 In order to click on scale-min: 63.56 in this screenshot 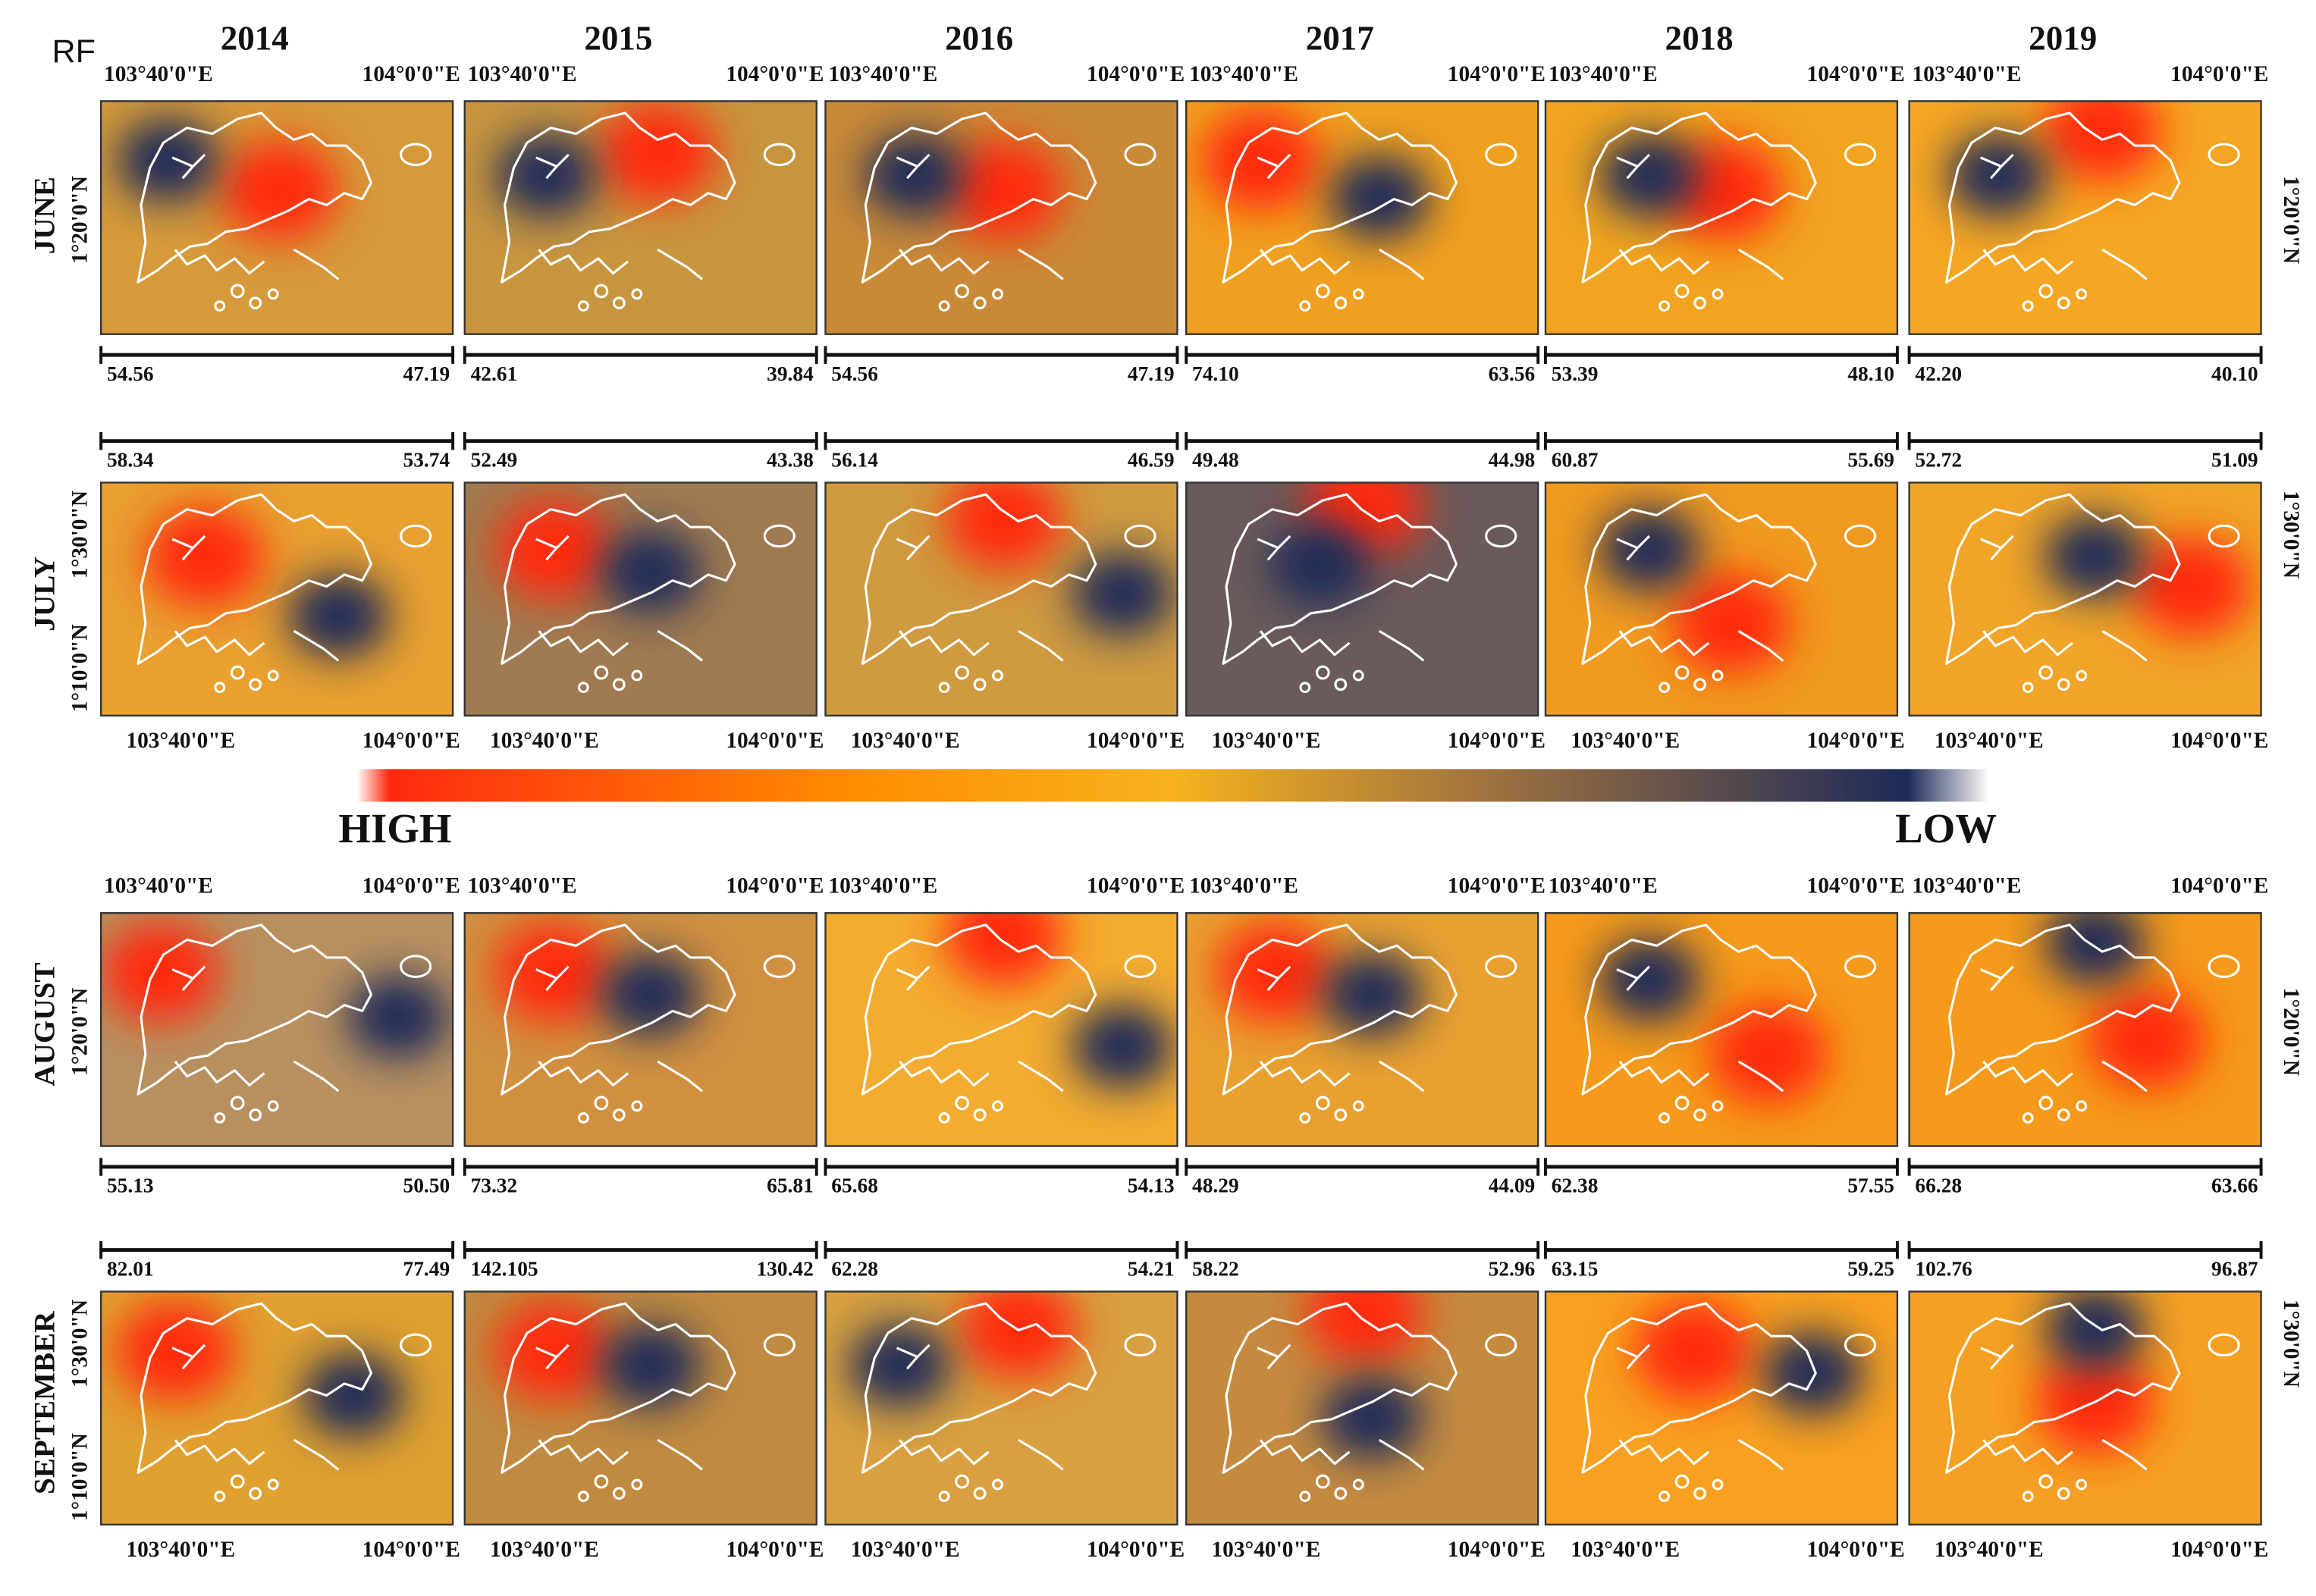, I will do `click(1512, 373)`.